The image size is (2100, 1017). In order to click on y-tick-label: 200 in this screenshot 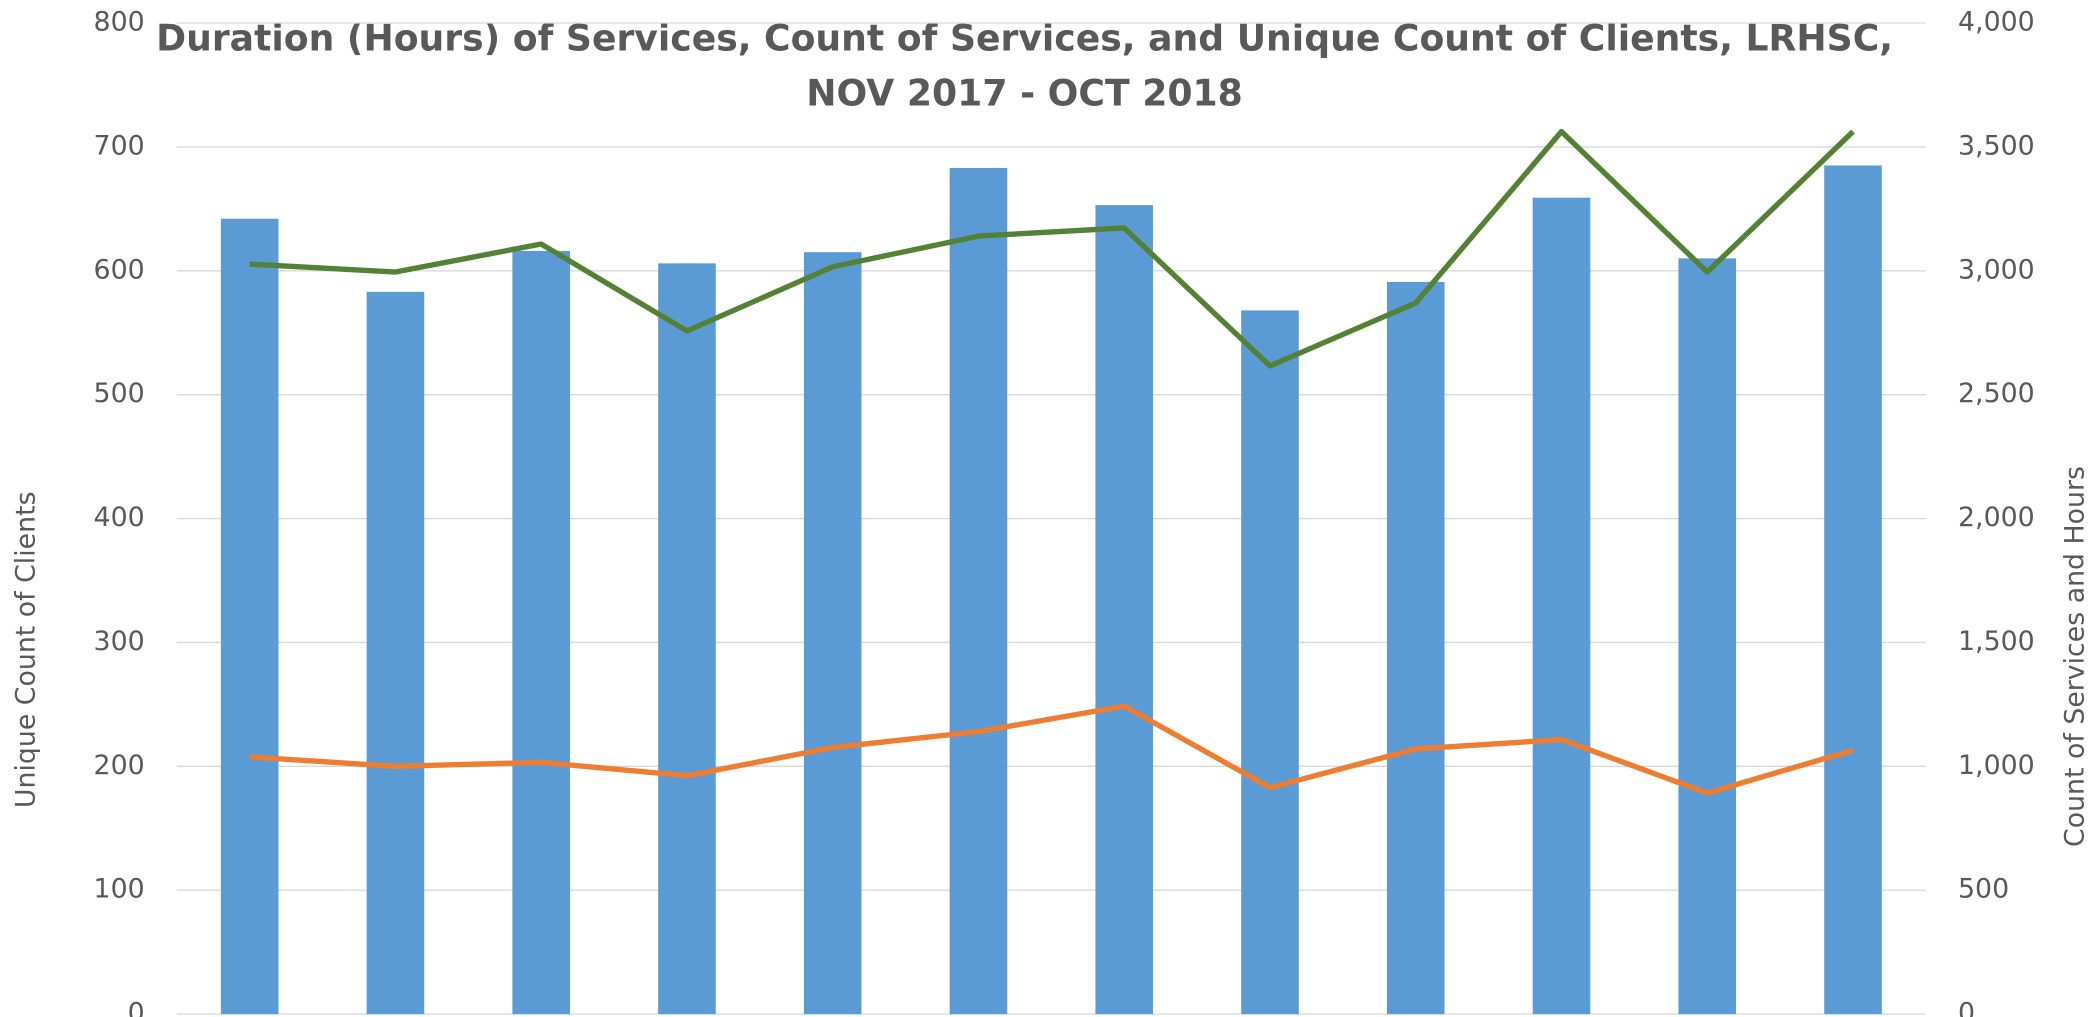, I will do `click(119, 765)`.